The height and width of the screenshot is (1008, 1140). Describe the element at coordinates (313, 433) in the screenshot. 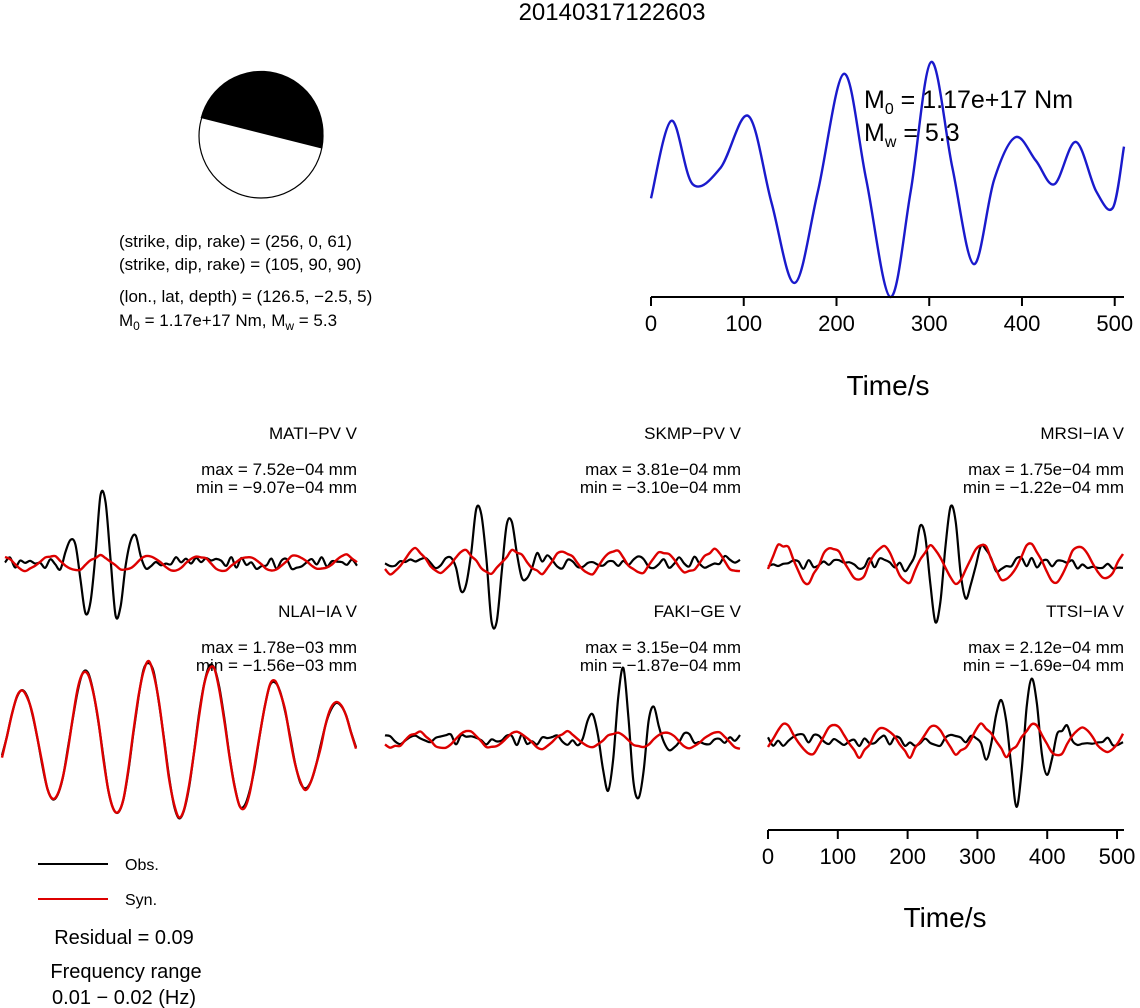

I see `station-name: MATI−PV V` at that location.